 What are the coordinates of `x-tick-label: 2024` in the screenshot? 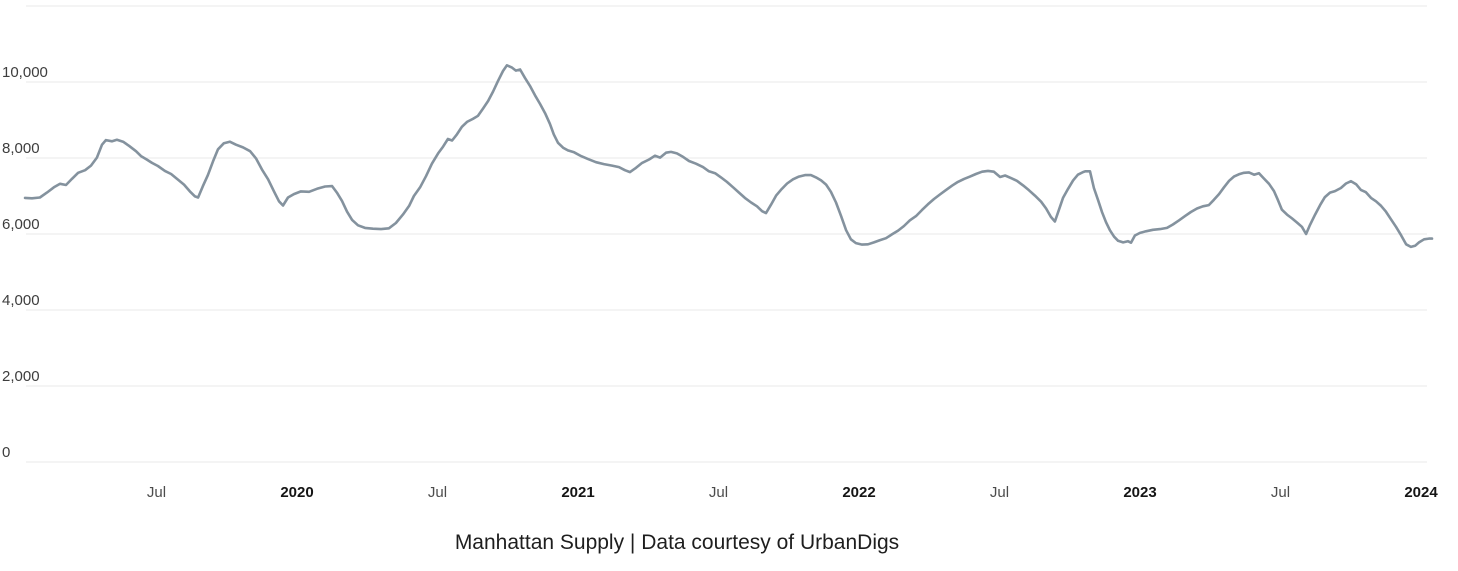 It's located at (1421, 492).